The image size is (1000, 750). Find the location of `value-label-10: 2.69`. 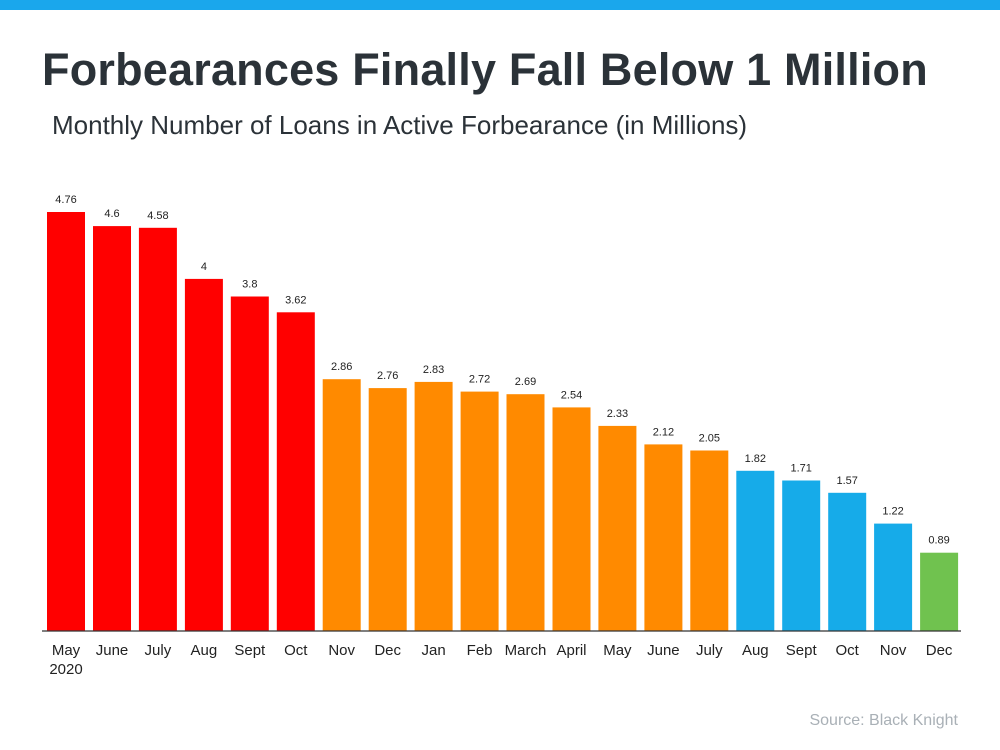

value-label-10: 2.69 is located at coordinates (525, 382).